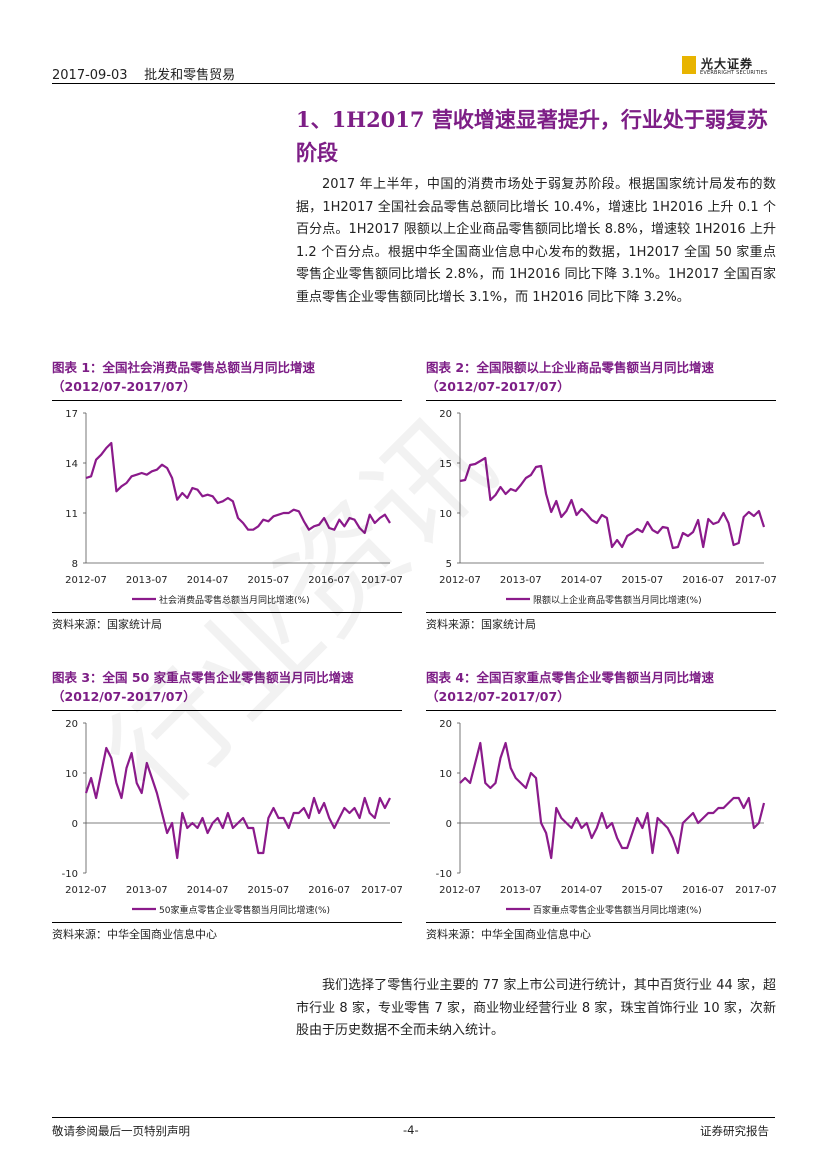 The image size is (827, 1169). Describe the element at coordinates (617, 910) in the screenshot. I see `chart4-legend-label: 百家重点零售企业零售额当月同比增速(%)` at that location.